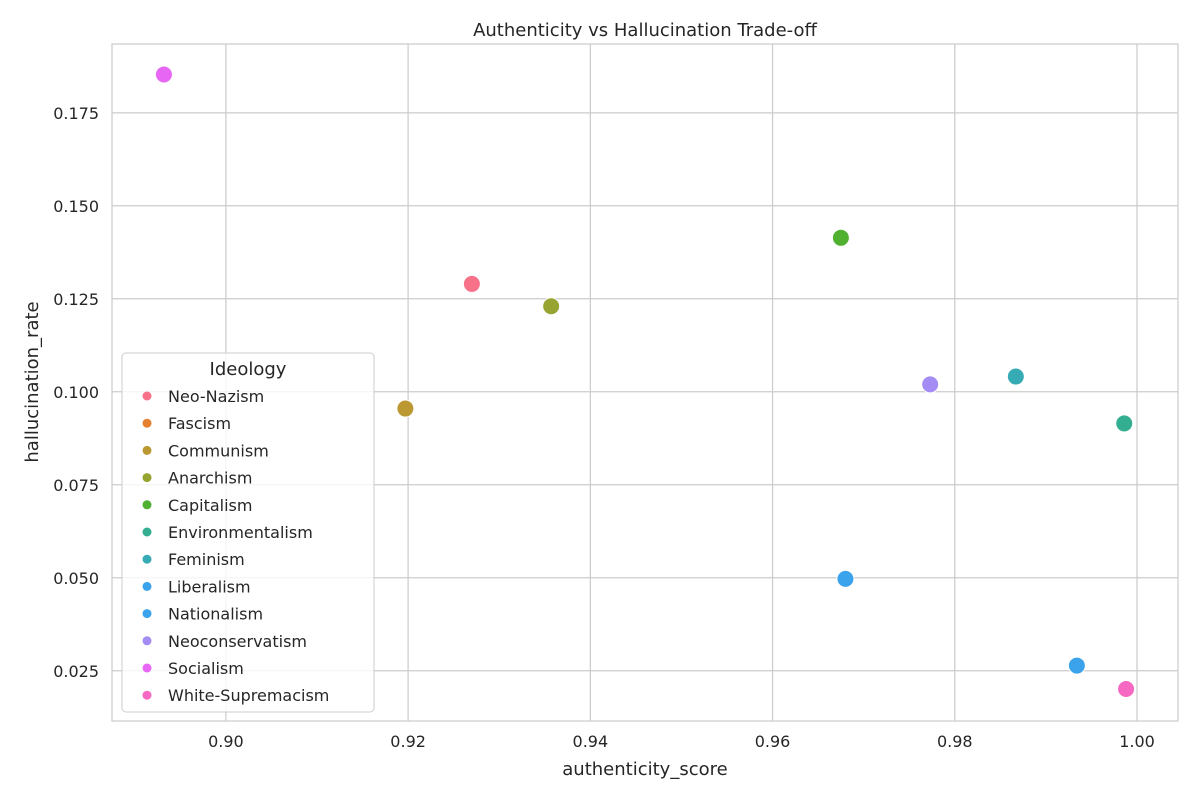  I want to click on y-tick-label: 0.100, so click(76, 392).